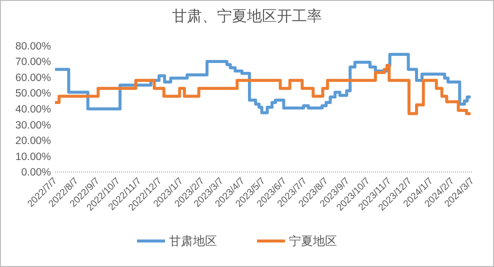 This screenshot has width=494, height=267. Describe the element at coordinates (33, 141) in the screenshot. I see `y-tick-label: 20.00%` at that location.